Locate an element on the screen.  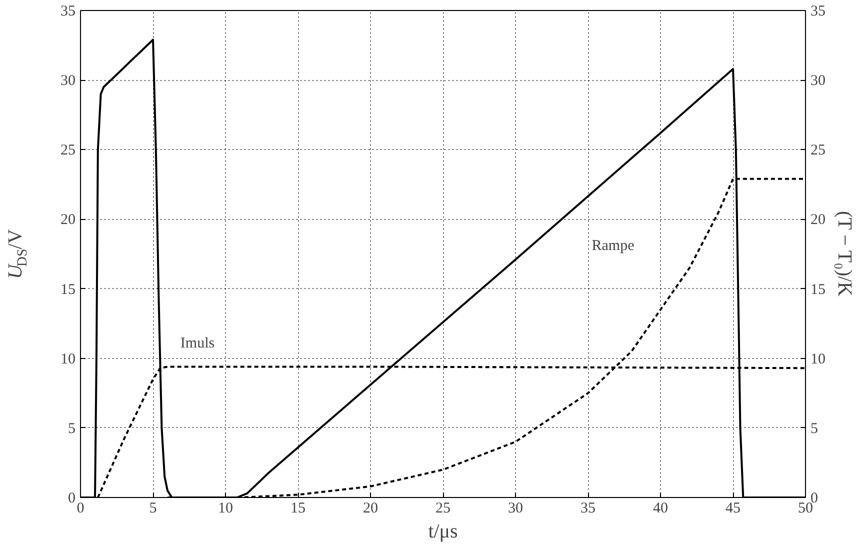
y-tick-label: 35 is located at coordinates (68, 12).